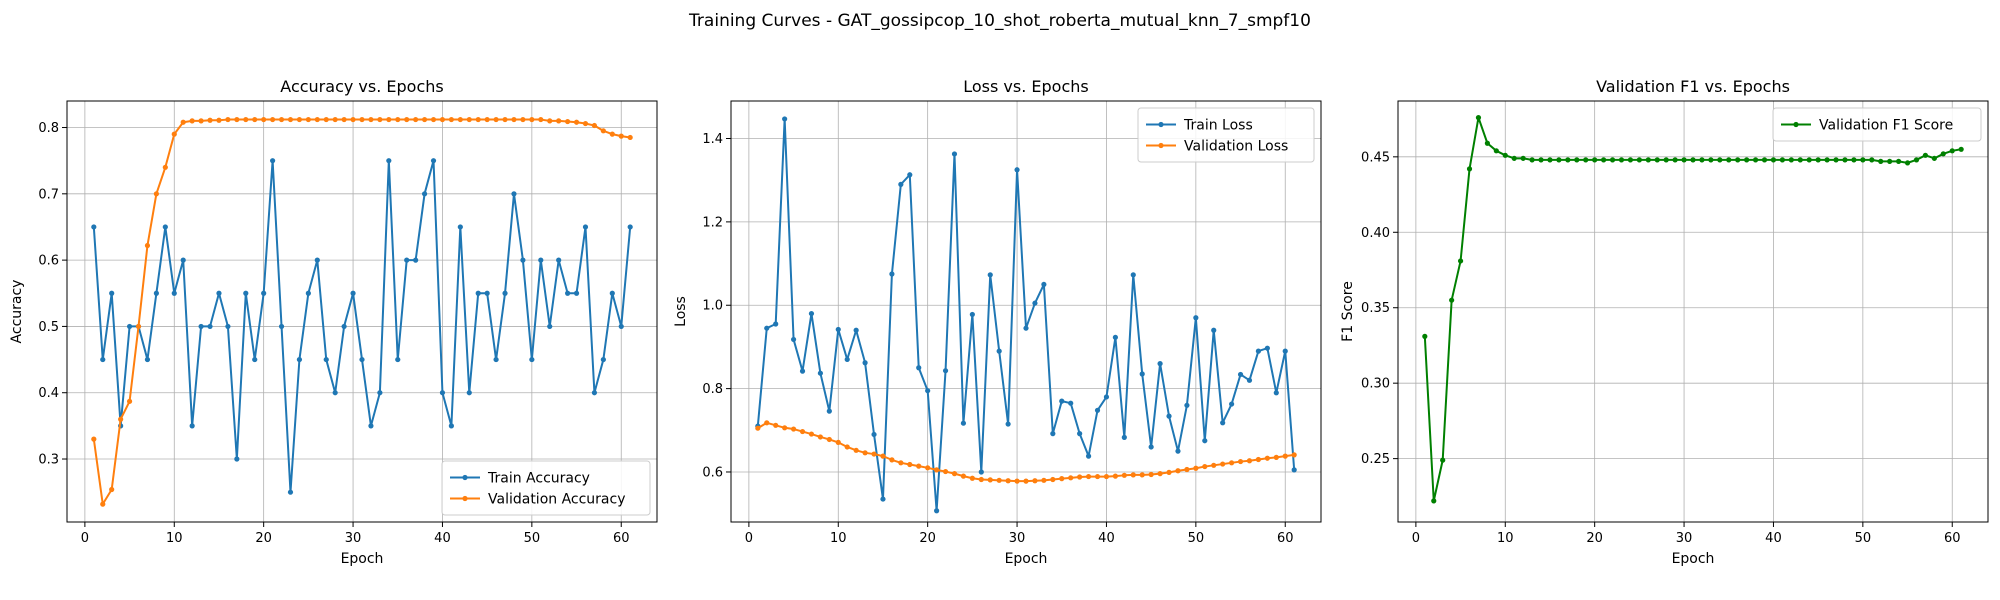  I want to click on loss-ytick-label-0-8: 0.8, so click(712, 389).